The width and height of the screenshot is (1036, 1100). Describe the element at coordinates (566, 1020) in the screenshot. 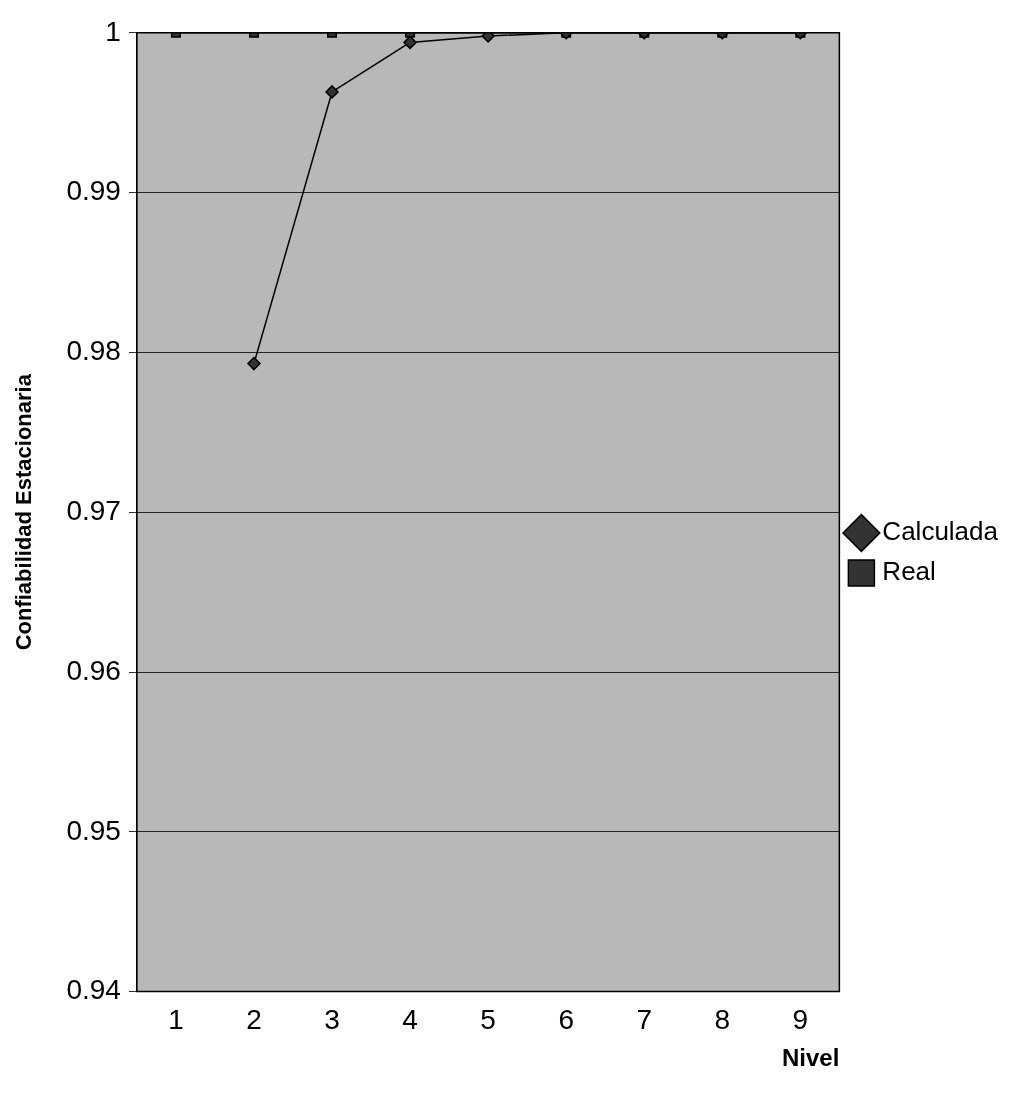

I see `x-tick-label: 6` at that location.